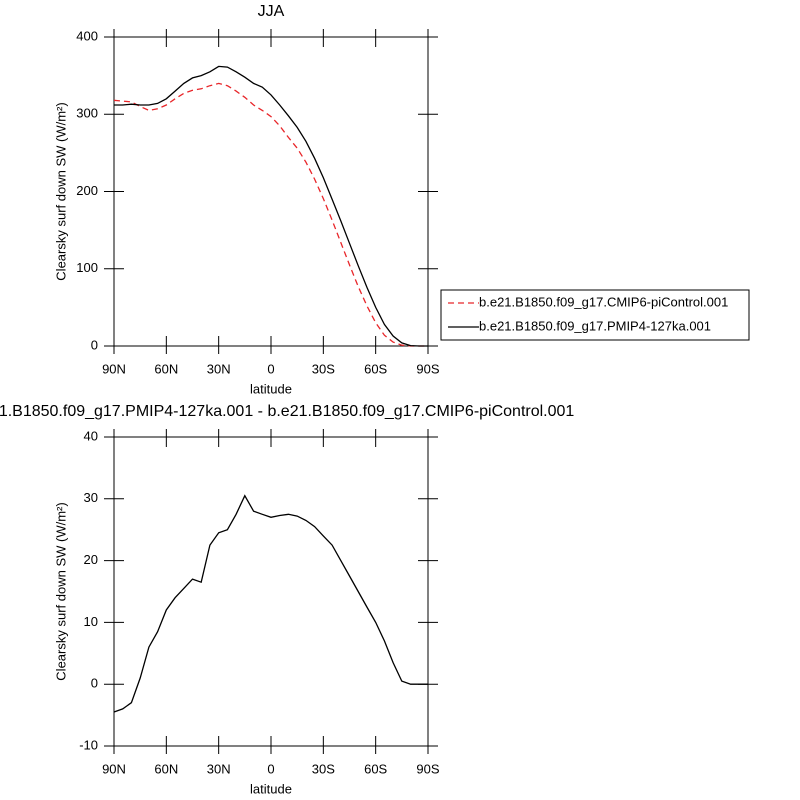  Describe the element at coordinates (603, 301) in the screenshot. I see `legend-label: b.e21.B1850.f09_g17.CMIP6-piControl.001` at that location.